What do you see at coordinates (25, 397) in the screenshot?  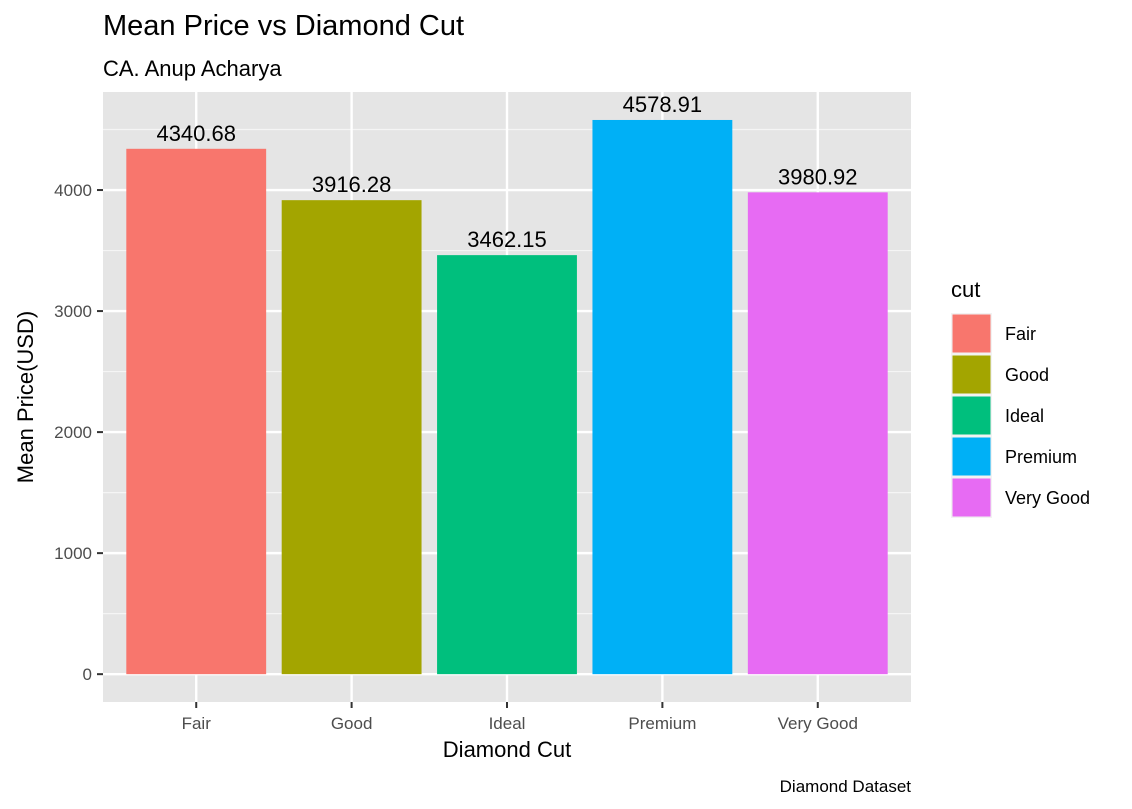 I see `y-axis-title: Mean Price(USD)` at bounding box center [25, 397].